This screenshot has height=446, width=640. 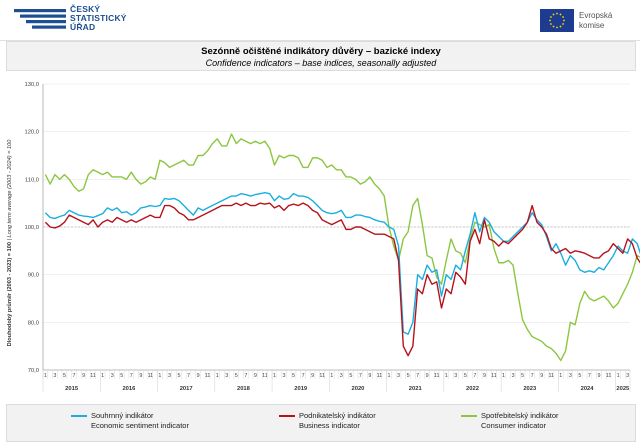 What do you see at coordinates (320, 20) in the screenshot?
I see `header: ČESKÝ STATISTICKÝ ÚŘAD Evropská komise` at bounding box center [320, 20].